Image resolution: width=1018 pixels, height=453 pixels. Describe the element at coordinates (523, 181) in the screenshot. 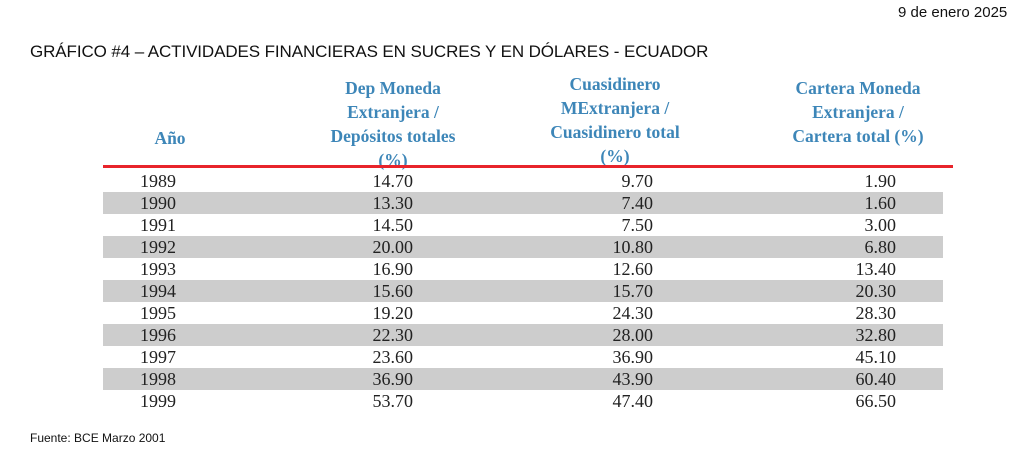

I see `table-row: 1989 14.70 9.70 1.90` at that location.